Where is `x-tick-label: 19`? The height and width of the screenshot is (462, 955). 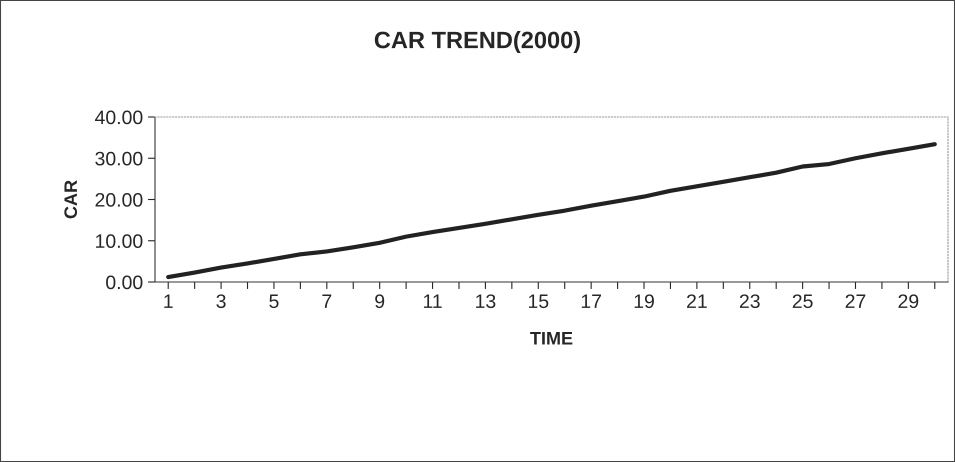 x-tick-label: 19 is located at coordinates (644, 301).